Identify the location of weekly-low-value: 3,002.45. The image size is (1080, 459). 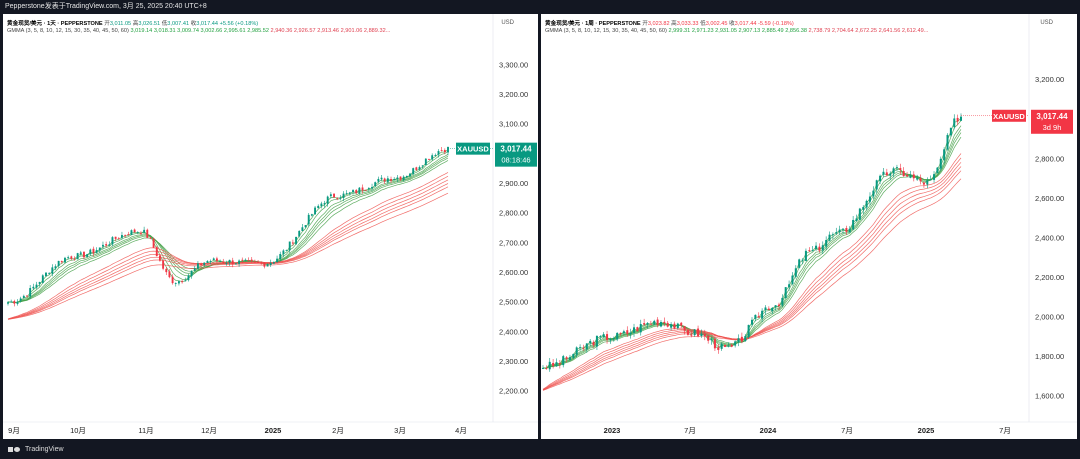
(716, 24).